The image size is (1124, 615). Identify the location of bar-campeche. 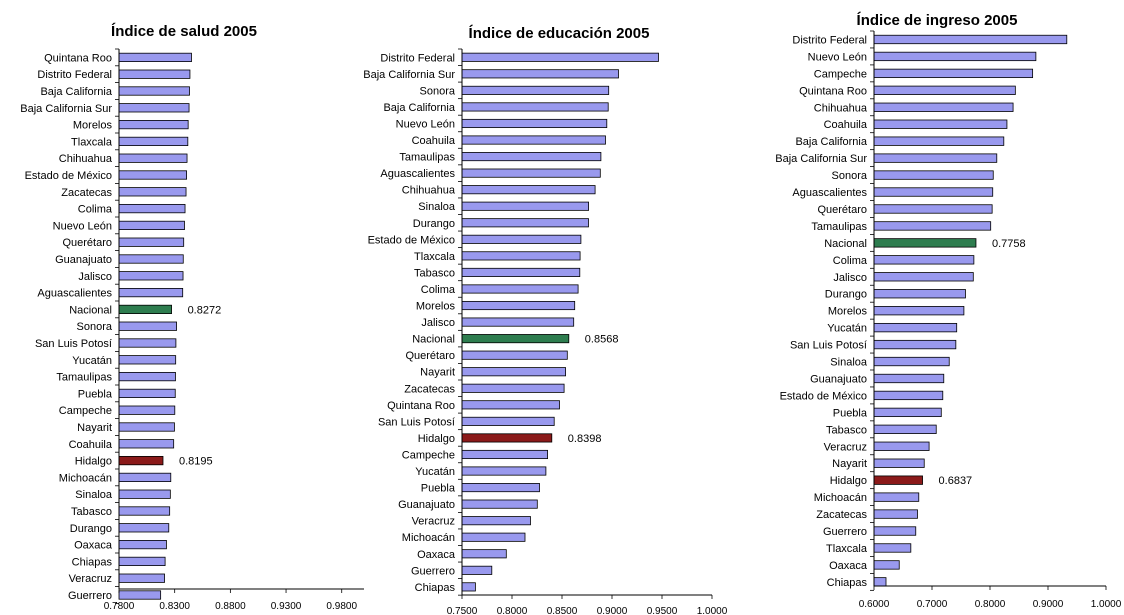
(504, 454).